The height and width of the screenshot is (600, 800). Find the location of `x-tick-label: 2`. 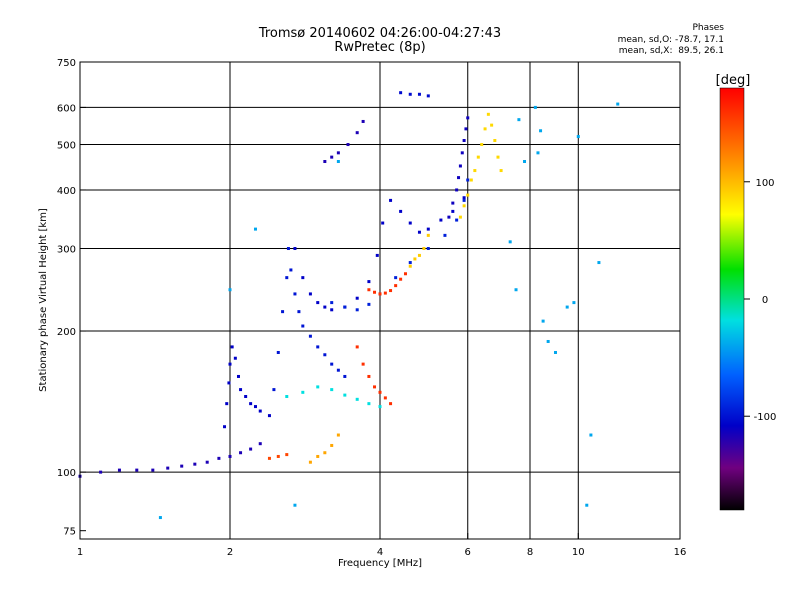

x-tick-label: 2 is located at coordinates (230, 552).